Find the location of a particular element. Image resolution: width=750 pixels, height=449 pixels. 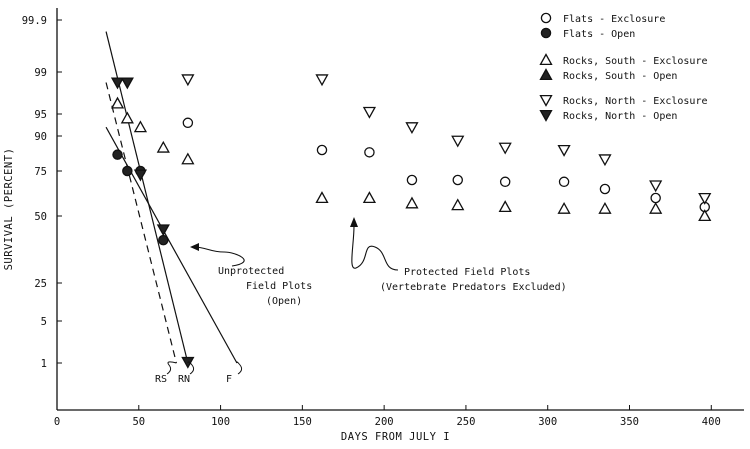

x-tick-label: 400 is located at coordinates (711, 422).